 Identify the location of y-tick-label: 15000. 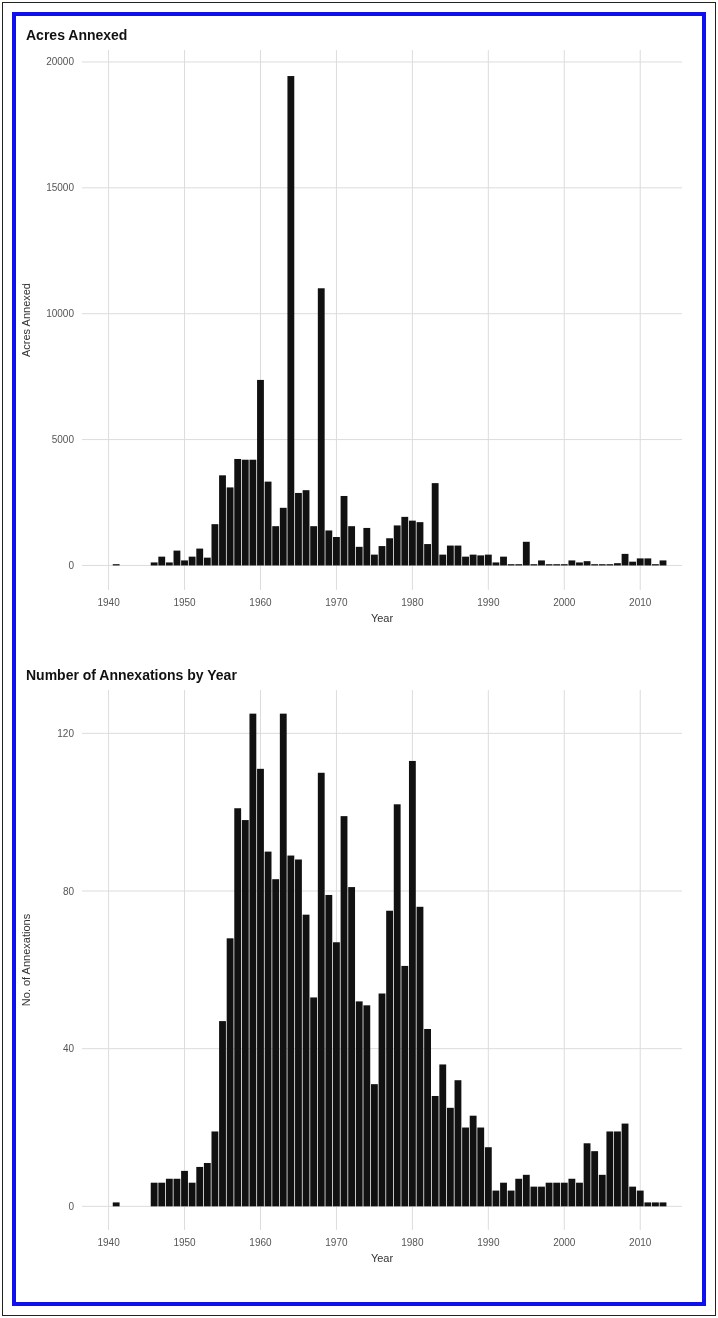
(60, 188).